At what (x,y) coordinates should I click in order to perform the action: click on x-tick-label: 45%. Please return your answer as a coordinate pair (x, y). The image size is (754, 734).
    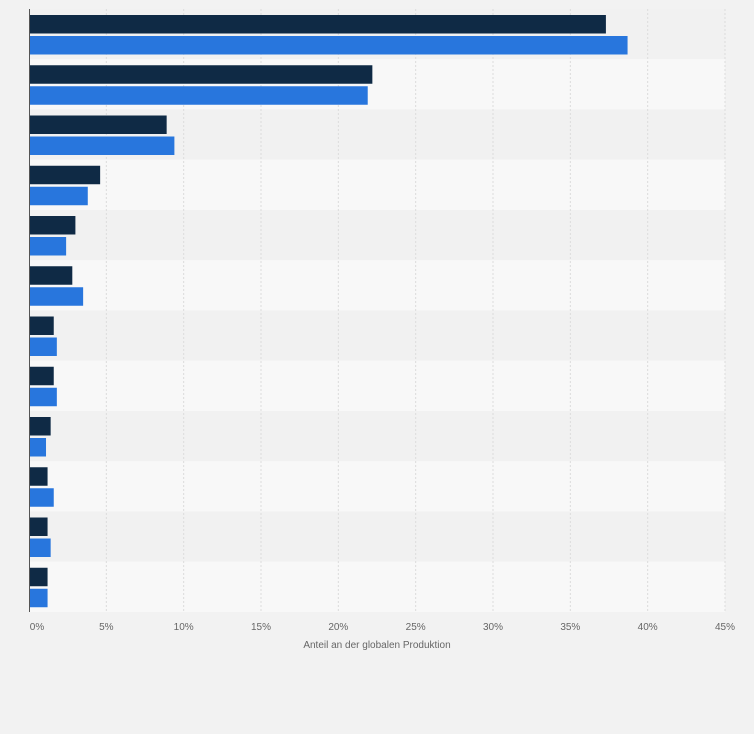
    Looking at the image, I should click on (725, 627).